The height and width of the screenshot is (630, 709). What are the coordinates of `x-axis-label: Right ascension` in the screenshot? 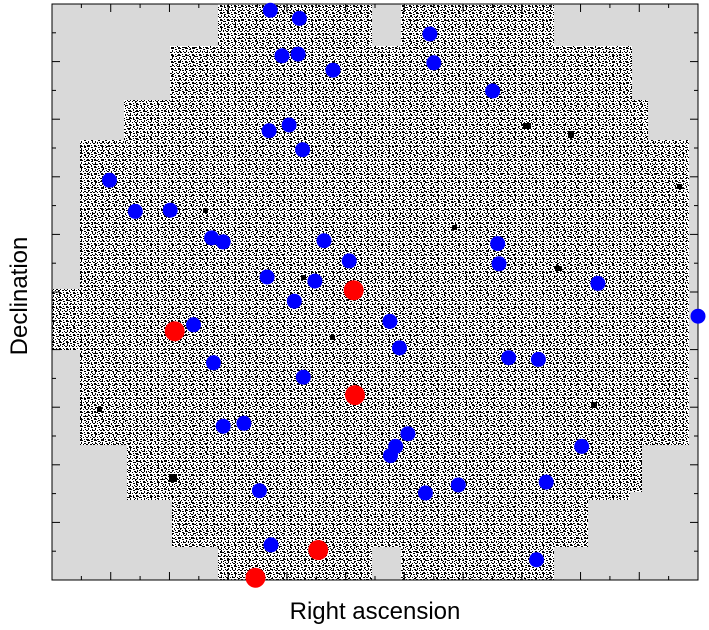 It's located at (375, 611).